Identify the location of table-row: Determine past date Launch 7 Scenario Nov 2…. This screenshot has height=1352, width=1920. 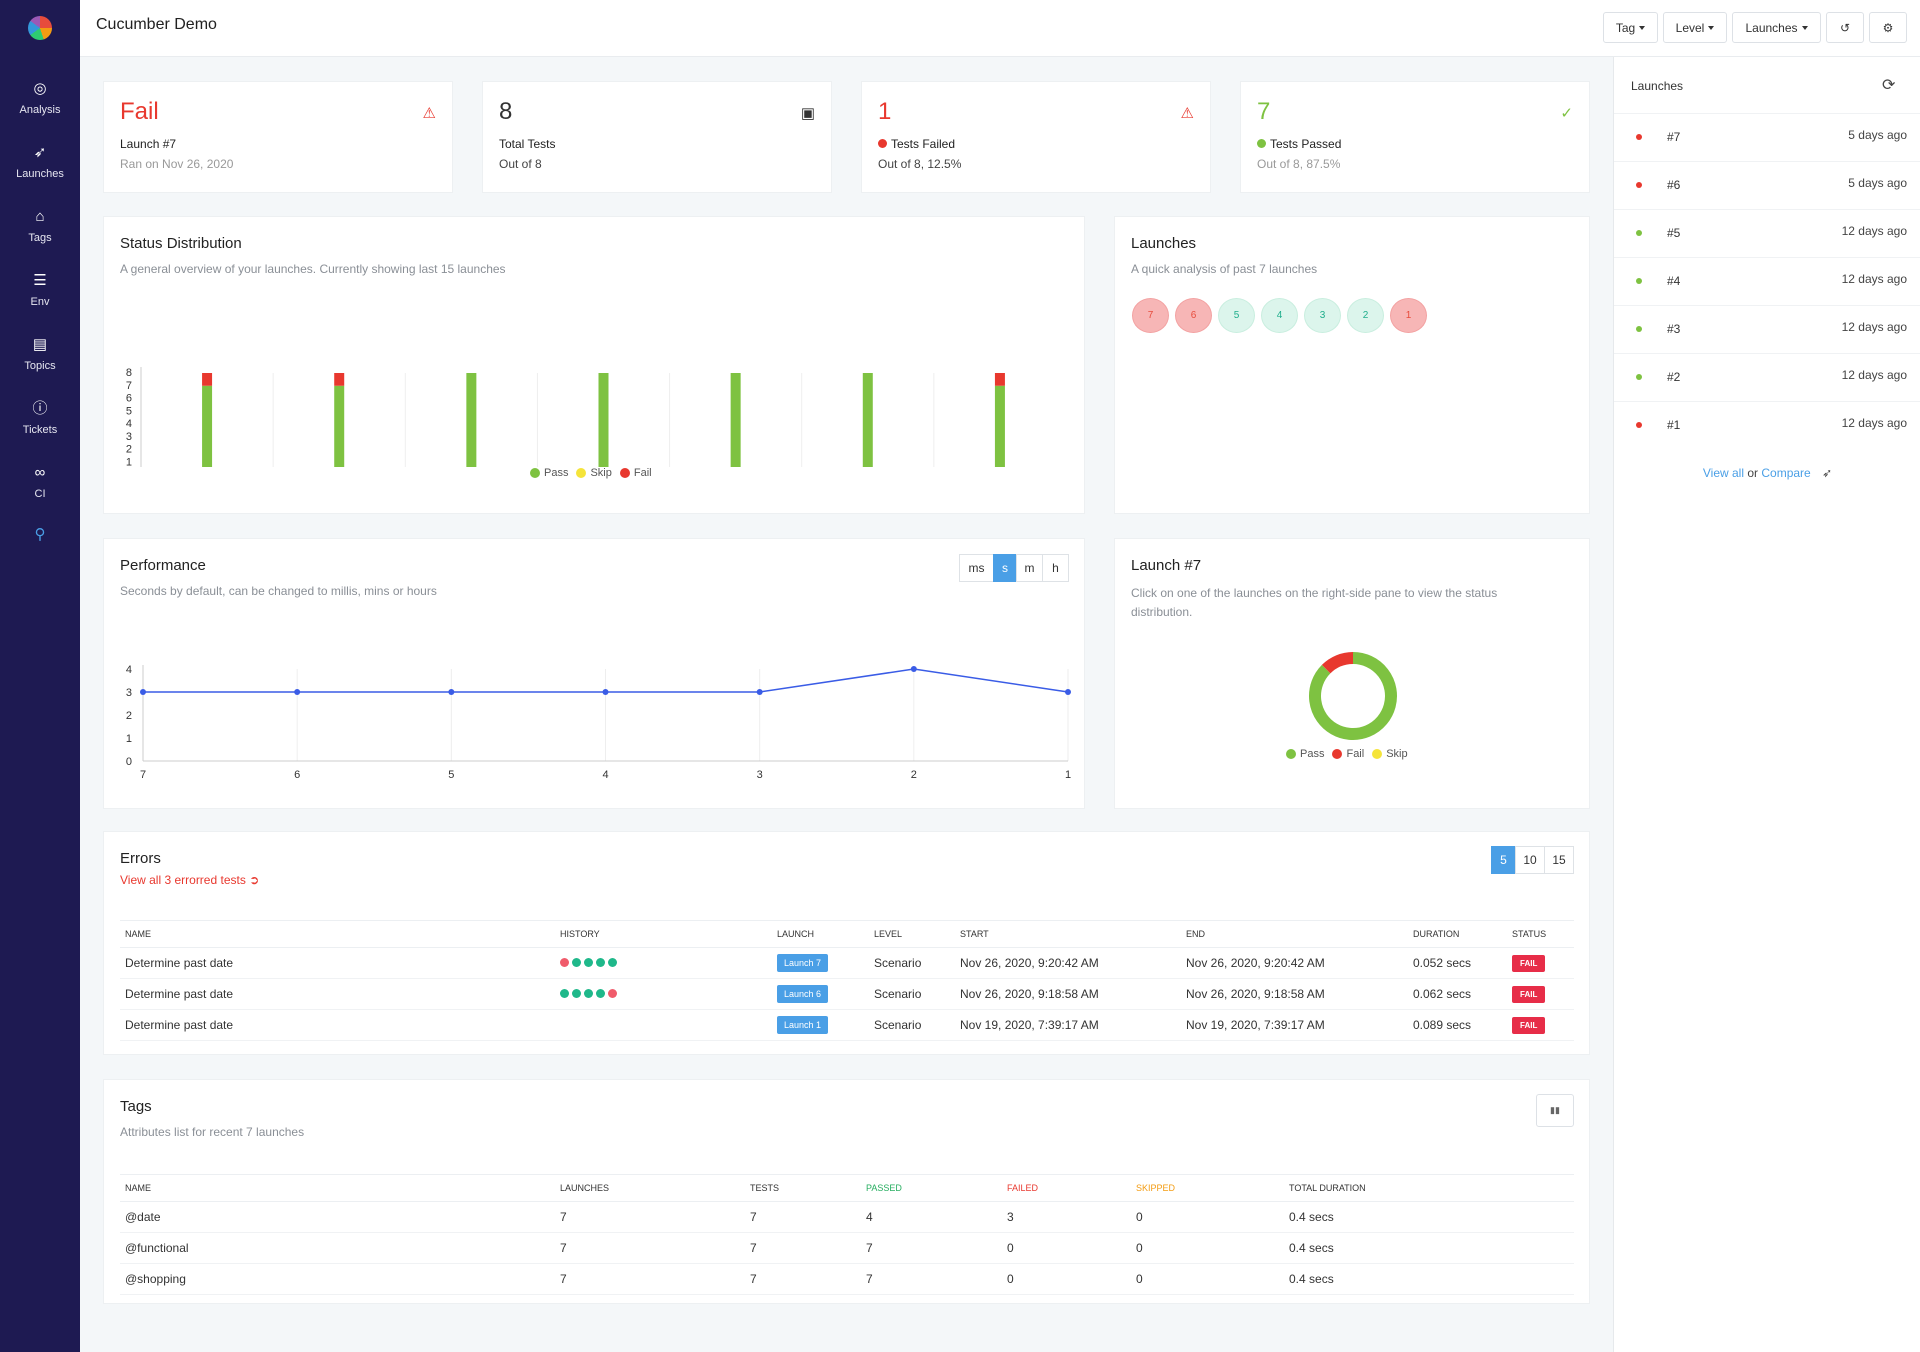
(847, 963).